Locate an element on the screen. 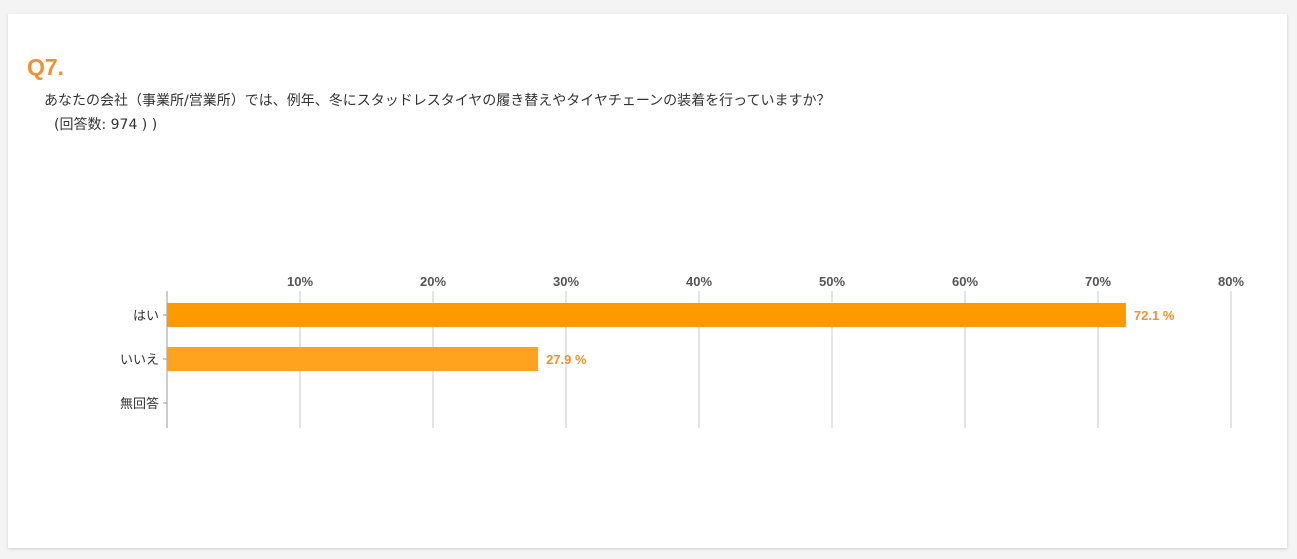 The height and width of the screenshot is (559, 1297). data-label: 27.9 % is located at coordinates (566, 359).